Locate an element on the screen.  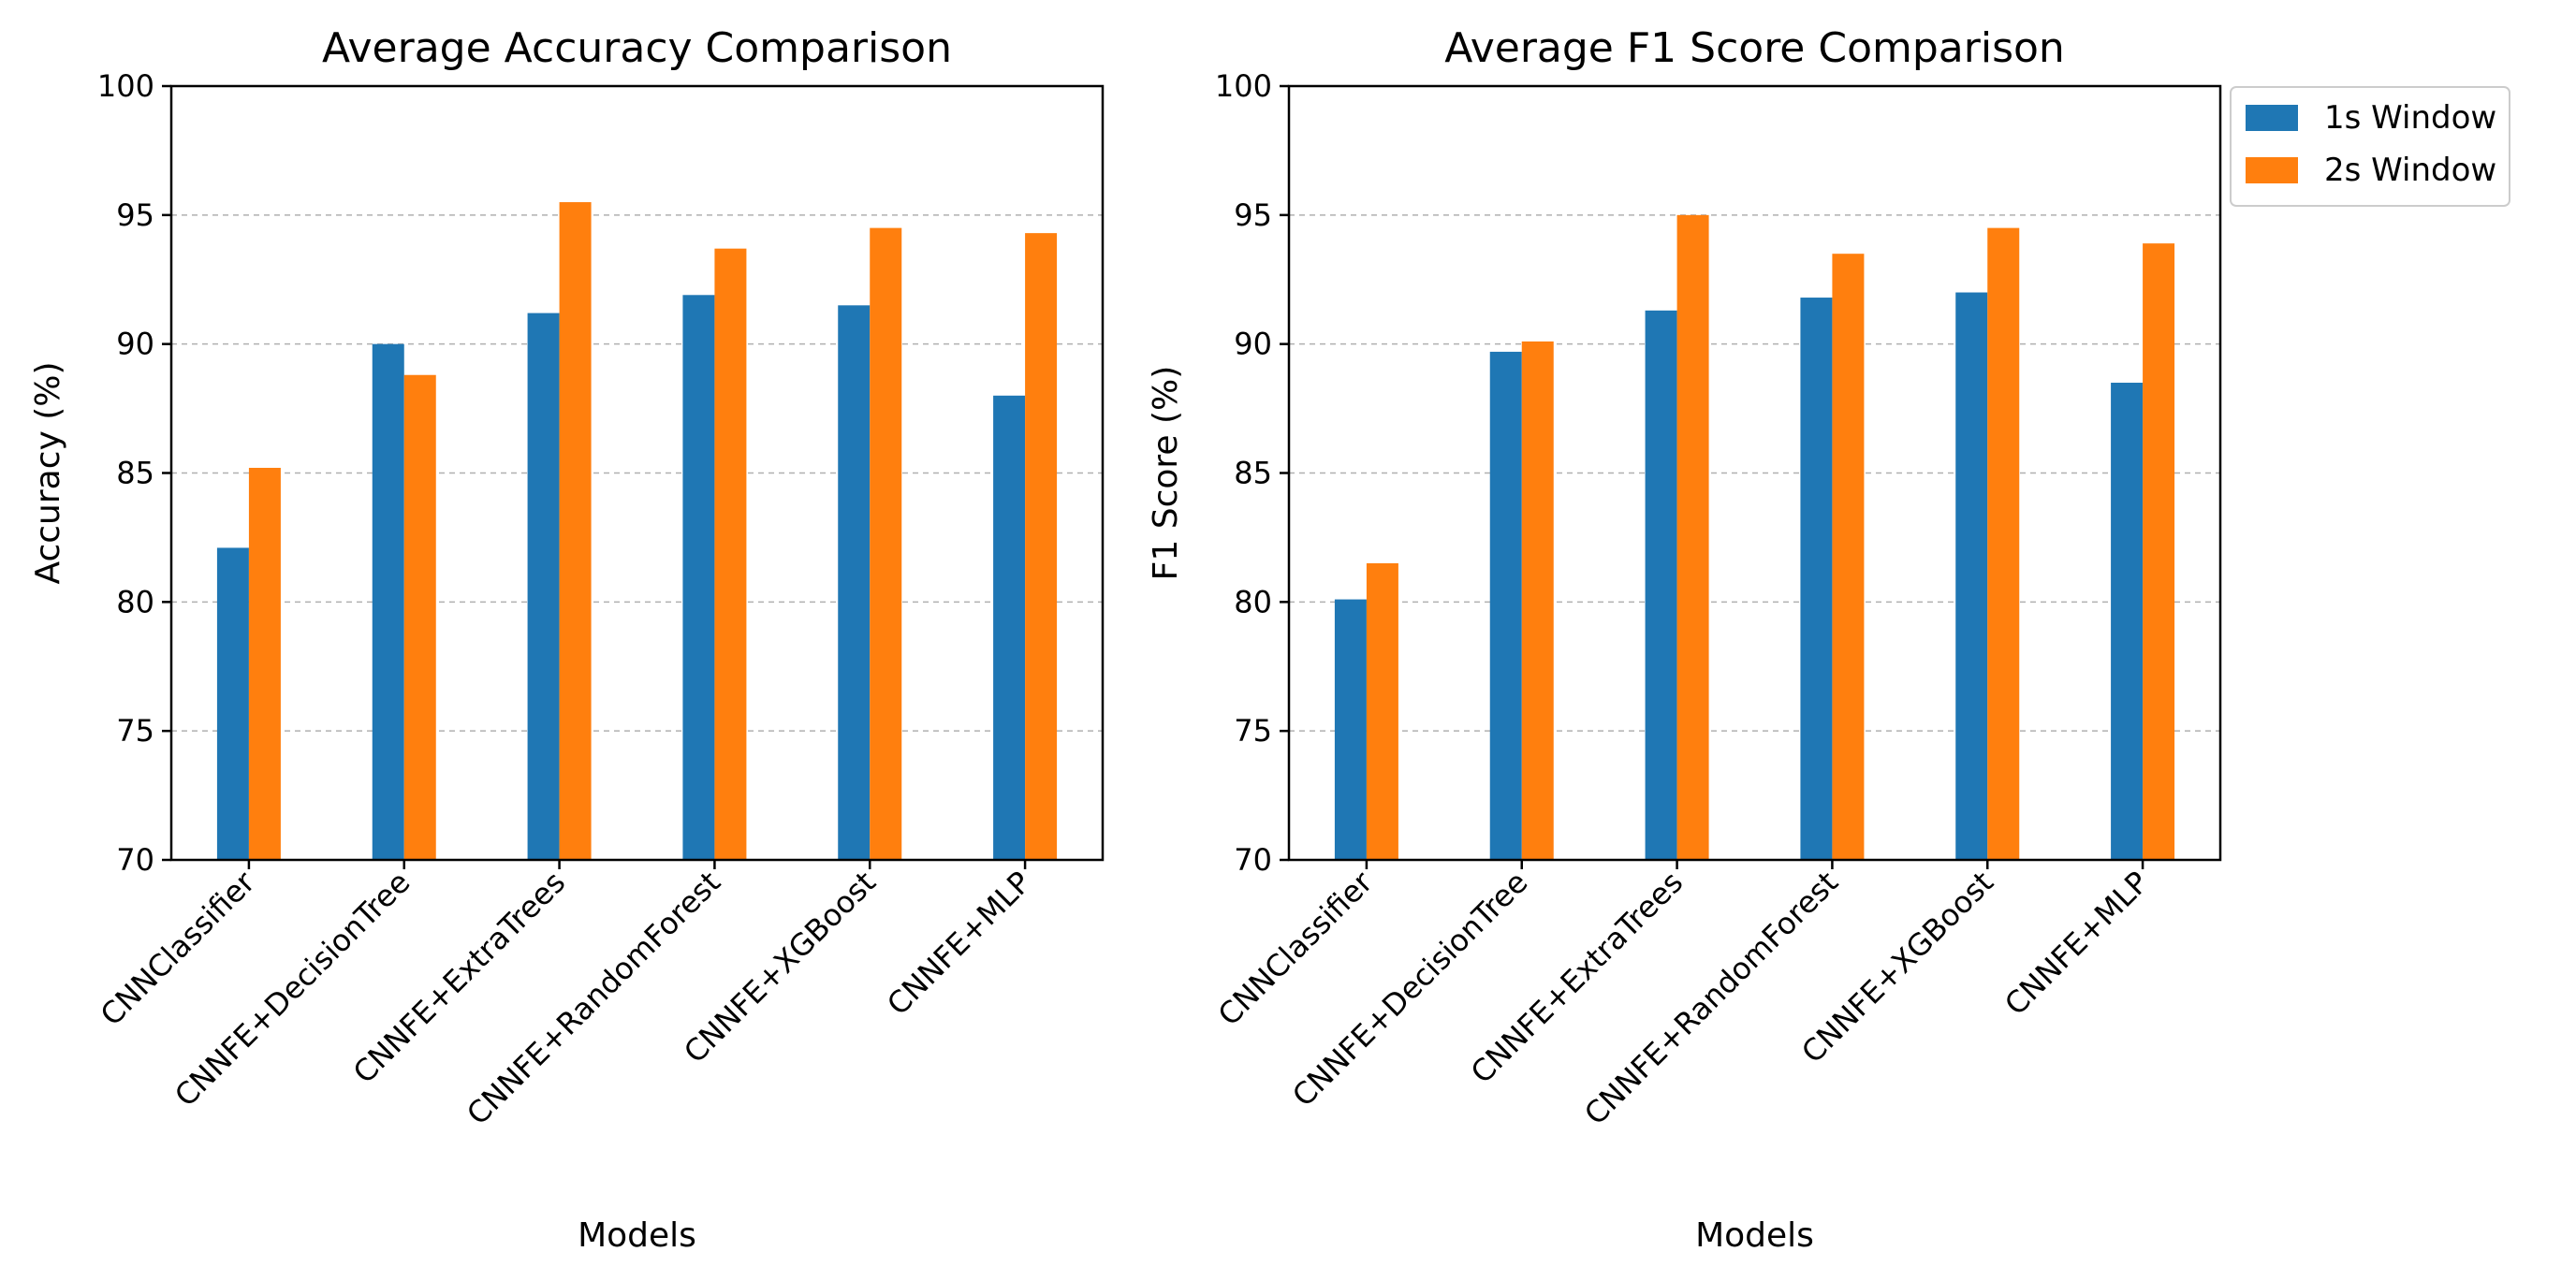
accuracy-chart-title: Average Accuracy Comparison is located at coordinates (637, 48).